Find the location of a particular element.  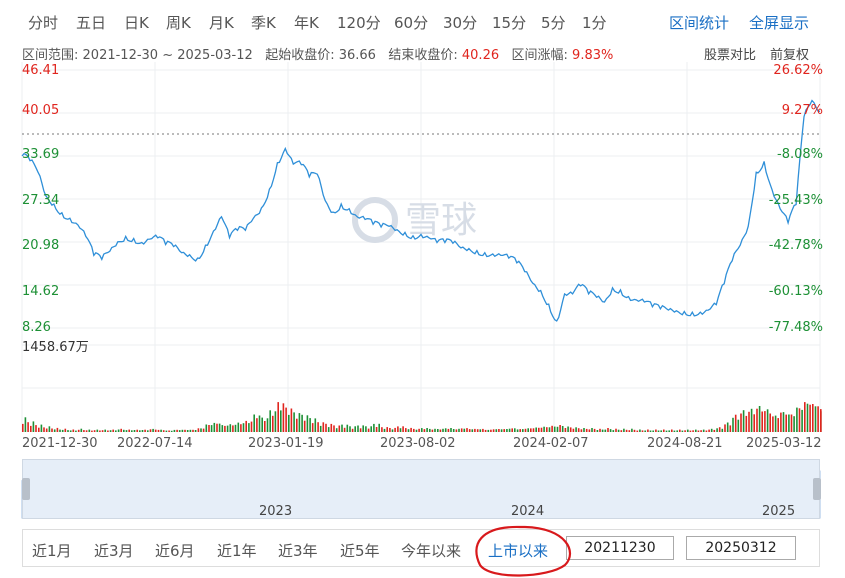

tab-60min: 60分 is located at coordinates (411, 23).